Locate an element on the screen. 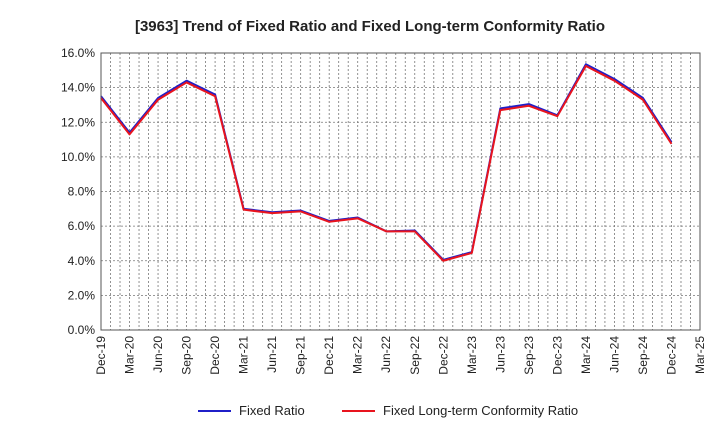  y-tick-label: 14.0% is located at coordinates (78, 88).